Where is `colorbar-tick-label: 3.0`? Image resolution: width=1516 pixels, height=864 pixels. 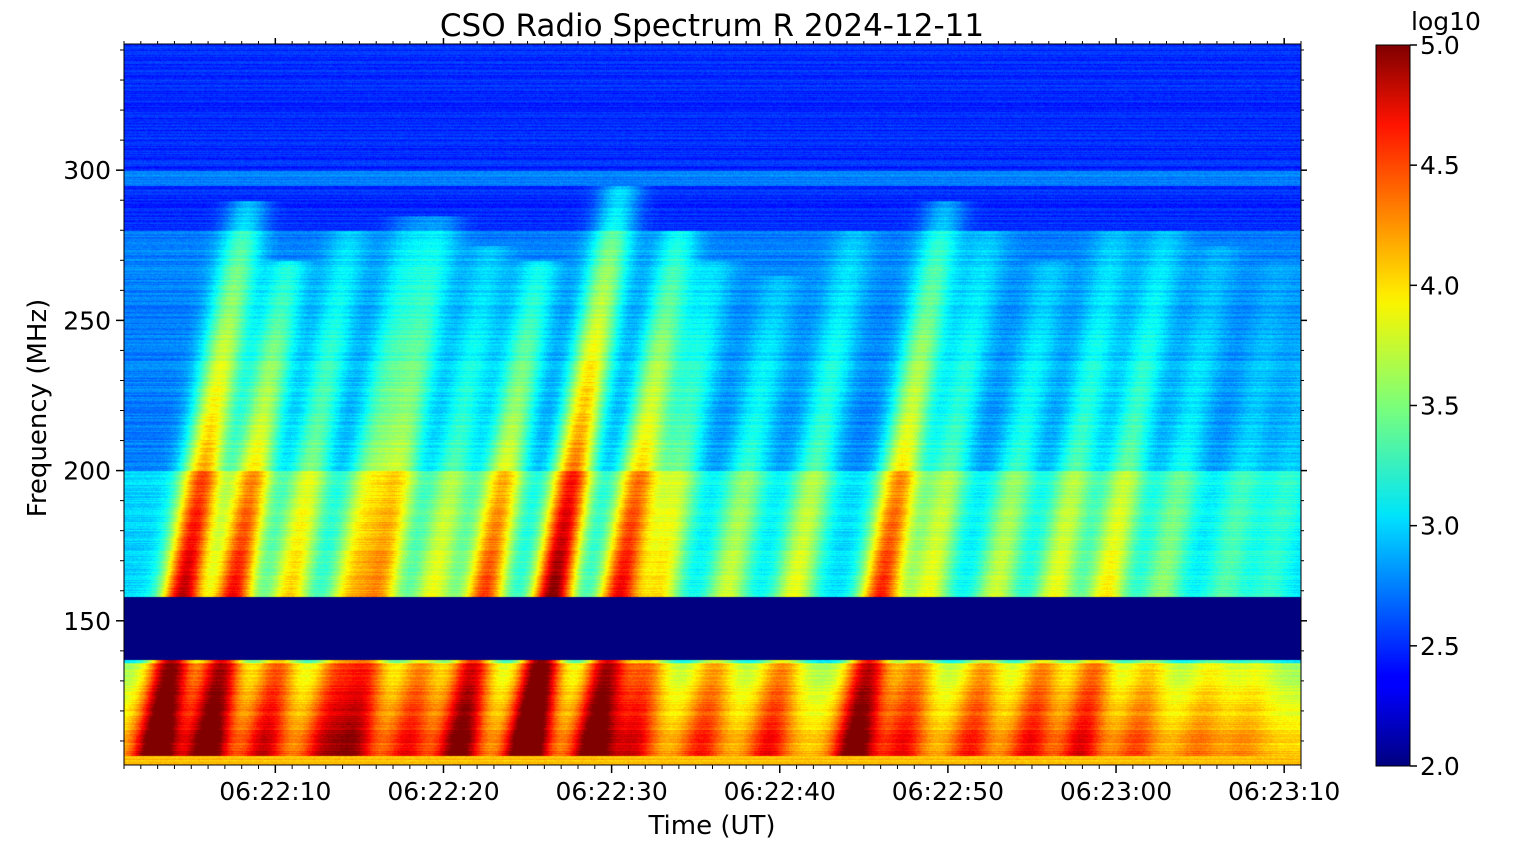 colorbar-tick-label: 3.0 is located at coordinates (1440, 526).